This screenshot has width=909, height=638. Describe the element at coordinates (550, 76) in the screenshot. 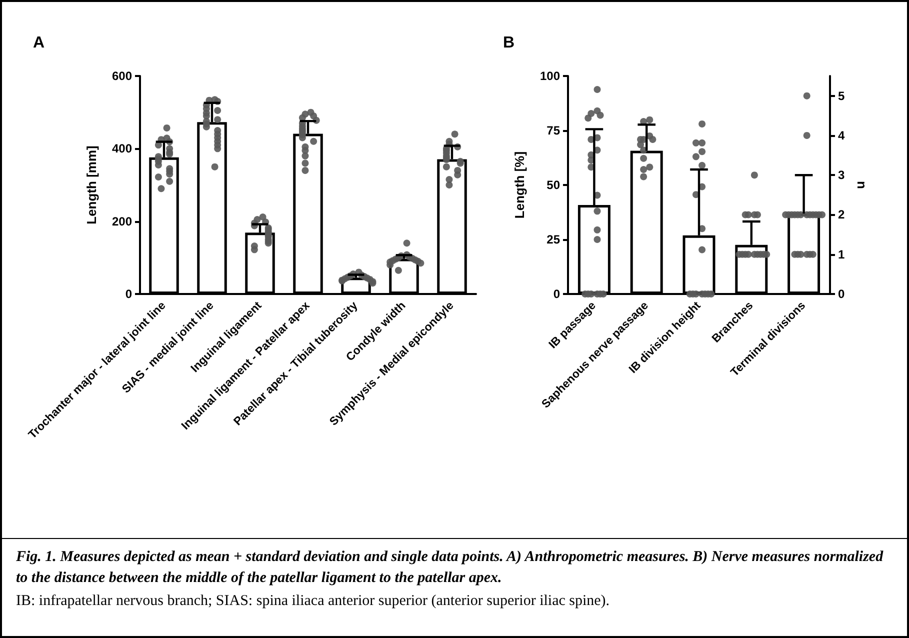

I see `y-tick-label: 100` at that location.